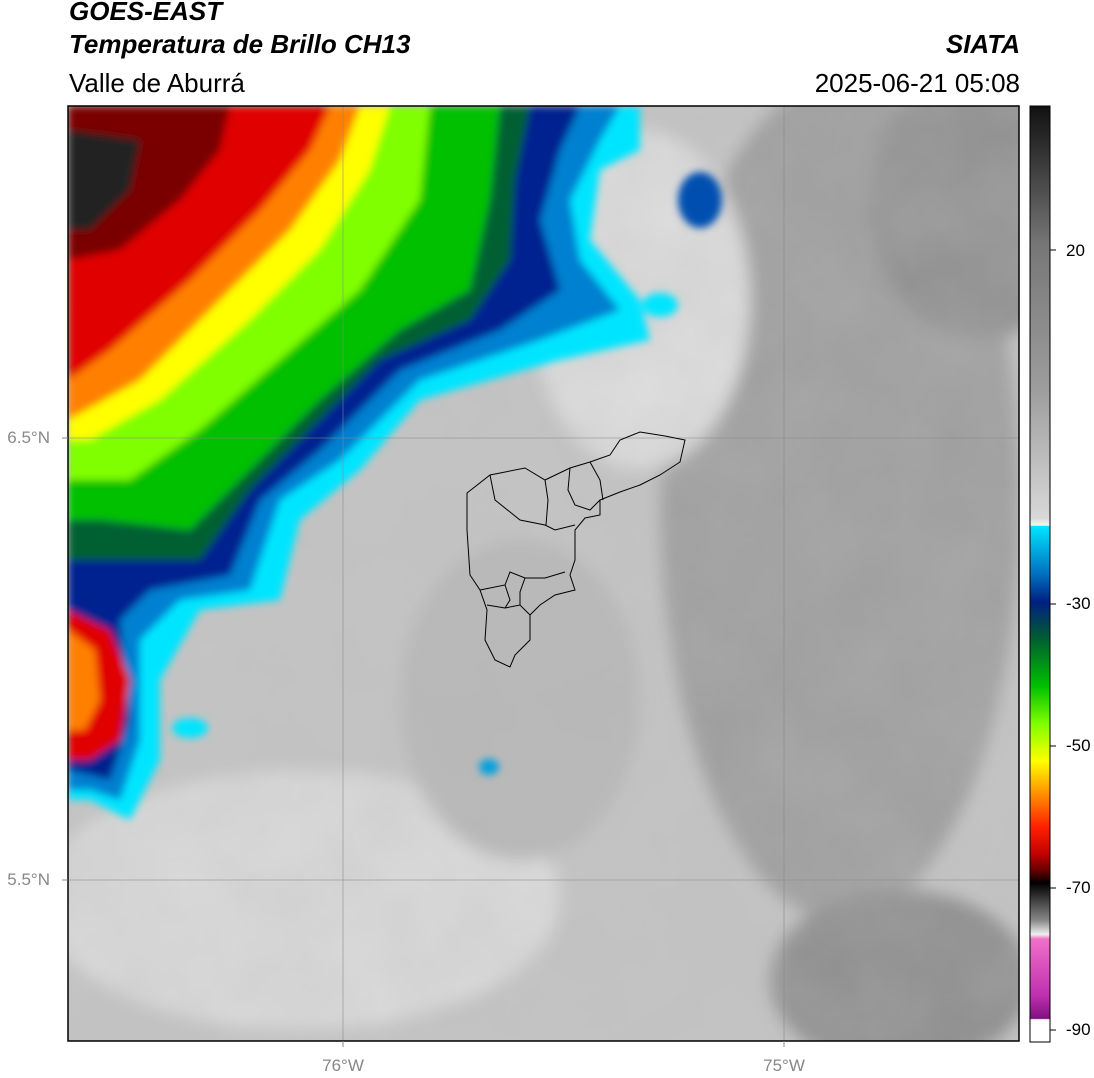  I want to click on lat-label-5-5: 5.5°N, so click(28, 879).